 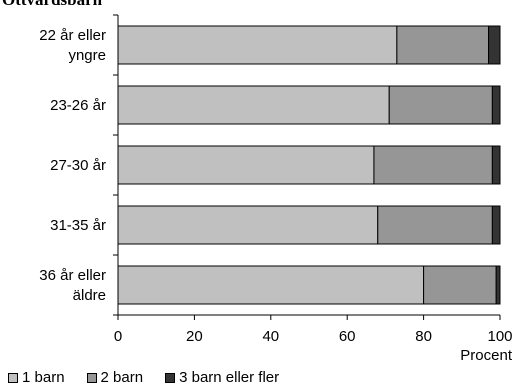 I want to click on category-label-2: 23-26 år, so click(x=78, y=105).